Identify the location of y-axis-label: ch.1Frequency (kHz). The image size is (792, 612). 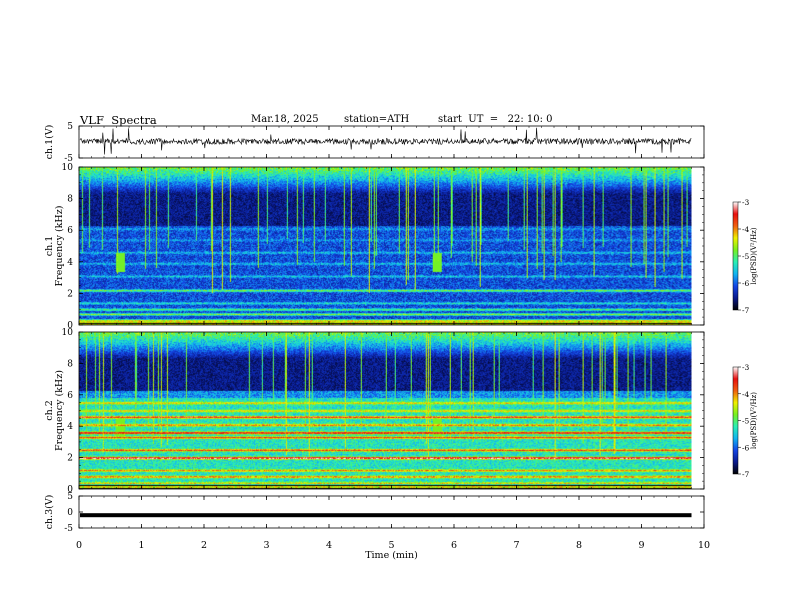
(54, 246).